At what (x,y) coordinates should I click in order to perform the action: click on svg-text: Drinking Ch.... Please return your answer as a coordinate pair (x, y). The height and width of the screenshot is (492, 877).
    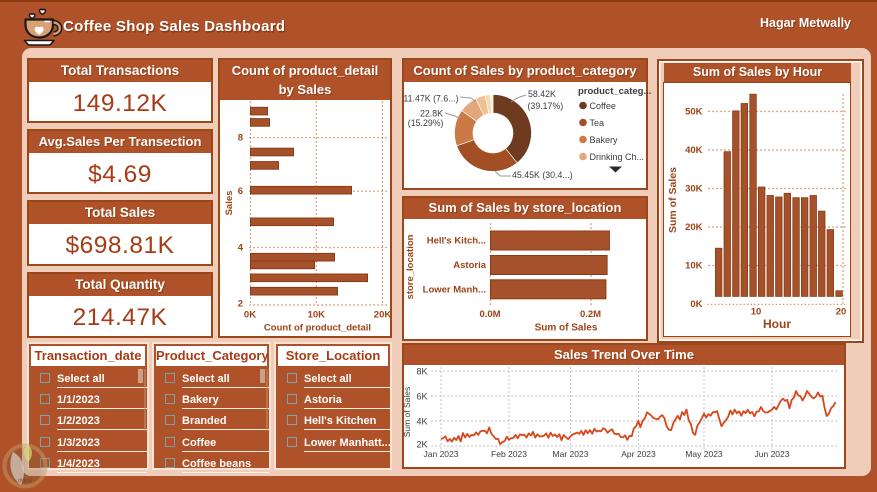
    Looking at the image, I should click on (617, 157).